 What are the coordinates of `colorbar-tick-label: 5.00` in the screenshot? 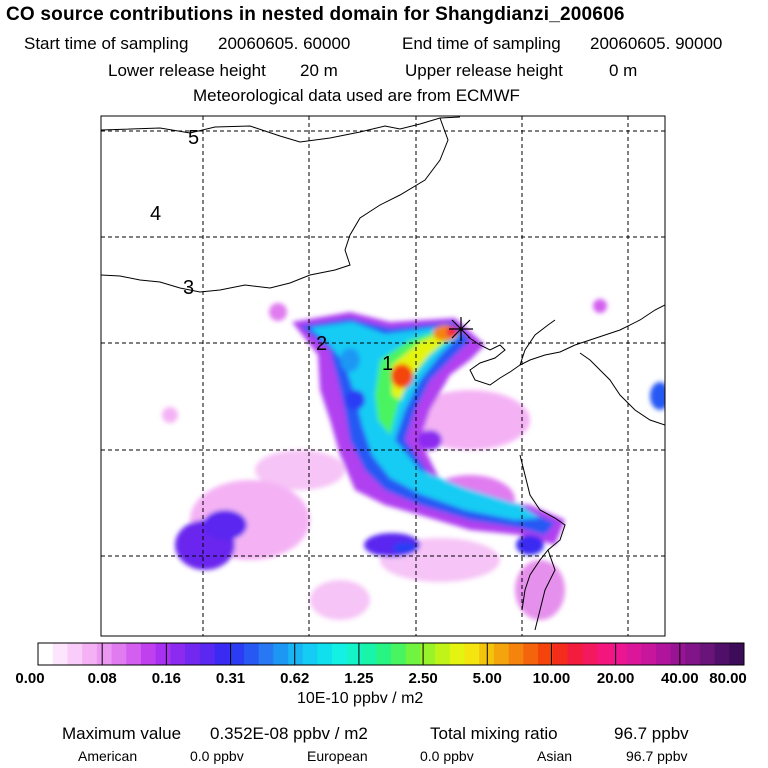 It's located at (487, 678).